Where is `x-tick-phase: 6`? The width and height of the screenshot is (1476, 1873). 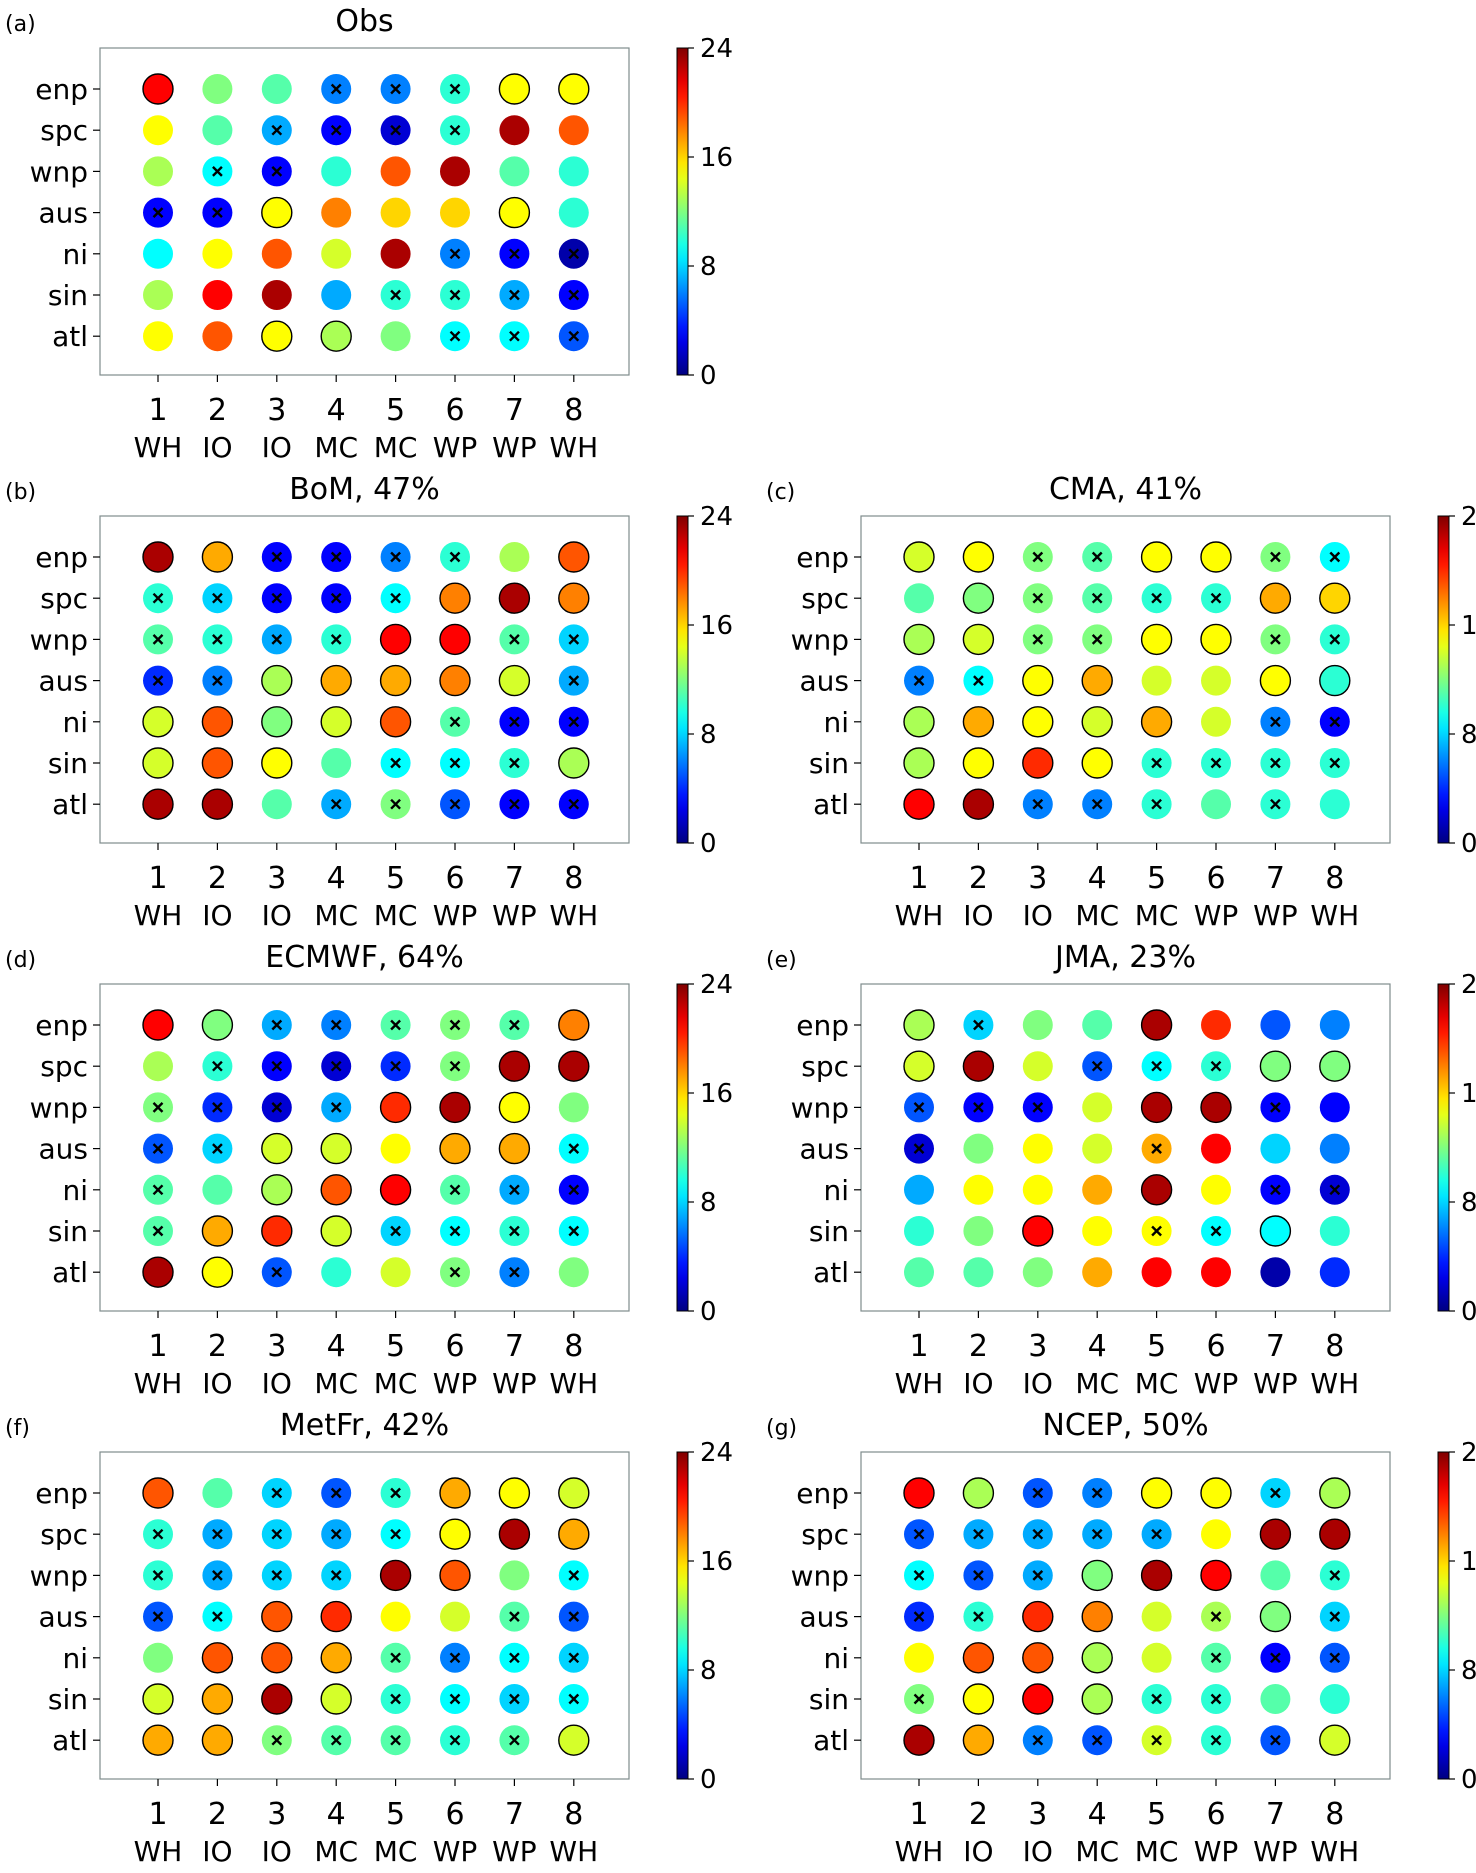 x-tick-phase: 6 is located at coordinates (454, 1346).